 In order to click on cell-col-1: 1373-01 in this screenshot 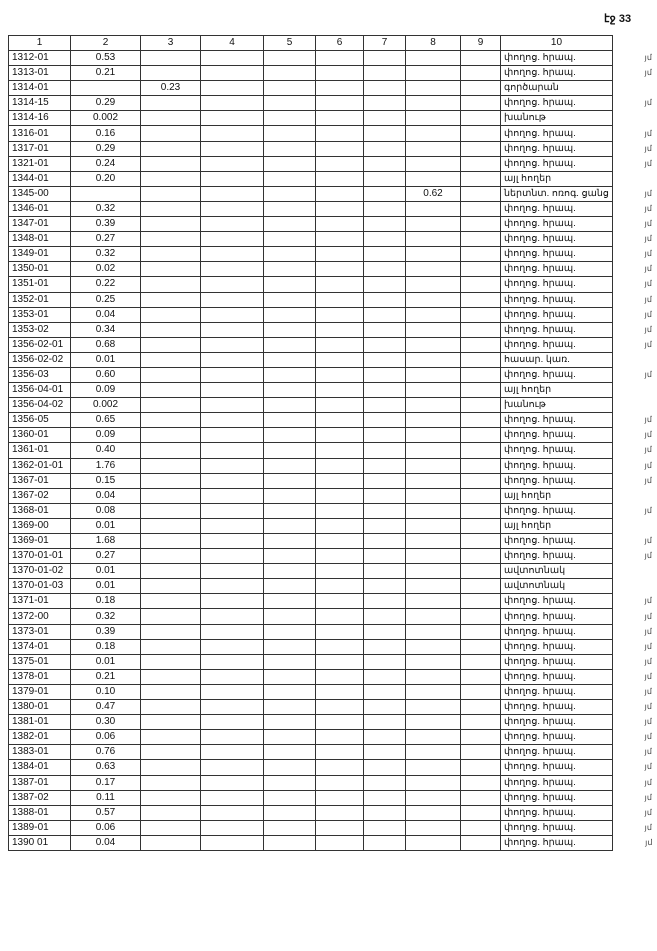, I will do `click(39, 631)`.